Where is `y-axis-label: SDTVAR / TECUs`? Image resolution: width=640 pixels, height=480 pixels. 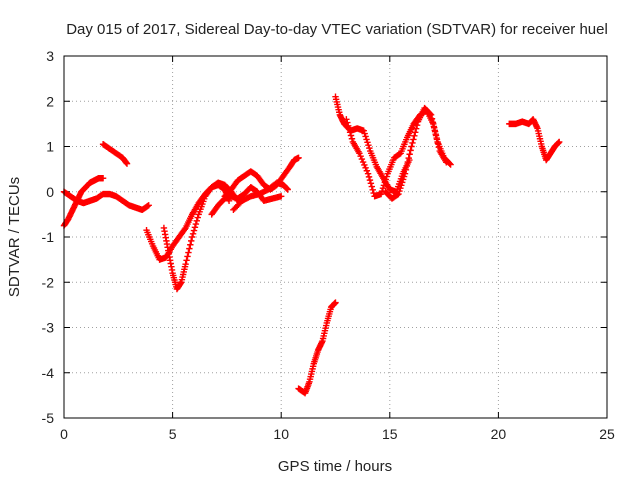
y-axis-label: SDTVAR / TECUs is located at coordinates (14, 237).